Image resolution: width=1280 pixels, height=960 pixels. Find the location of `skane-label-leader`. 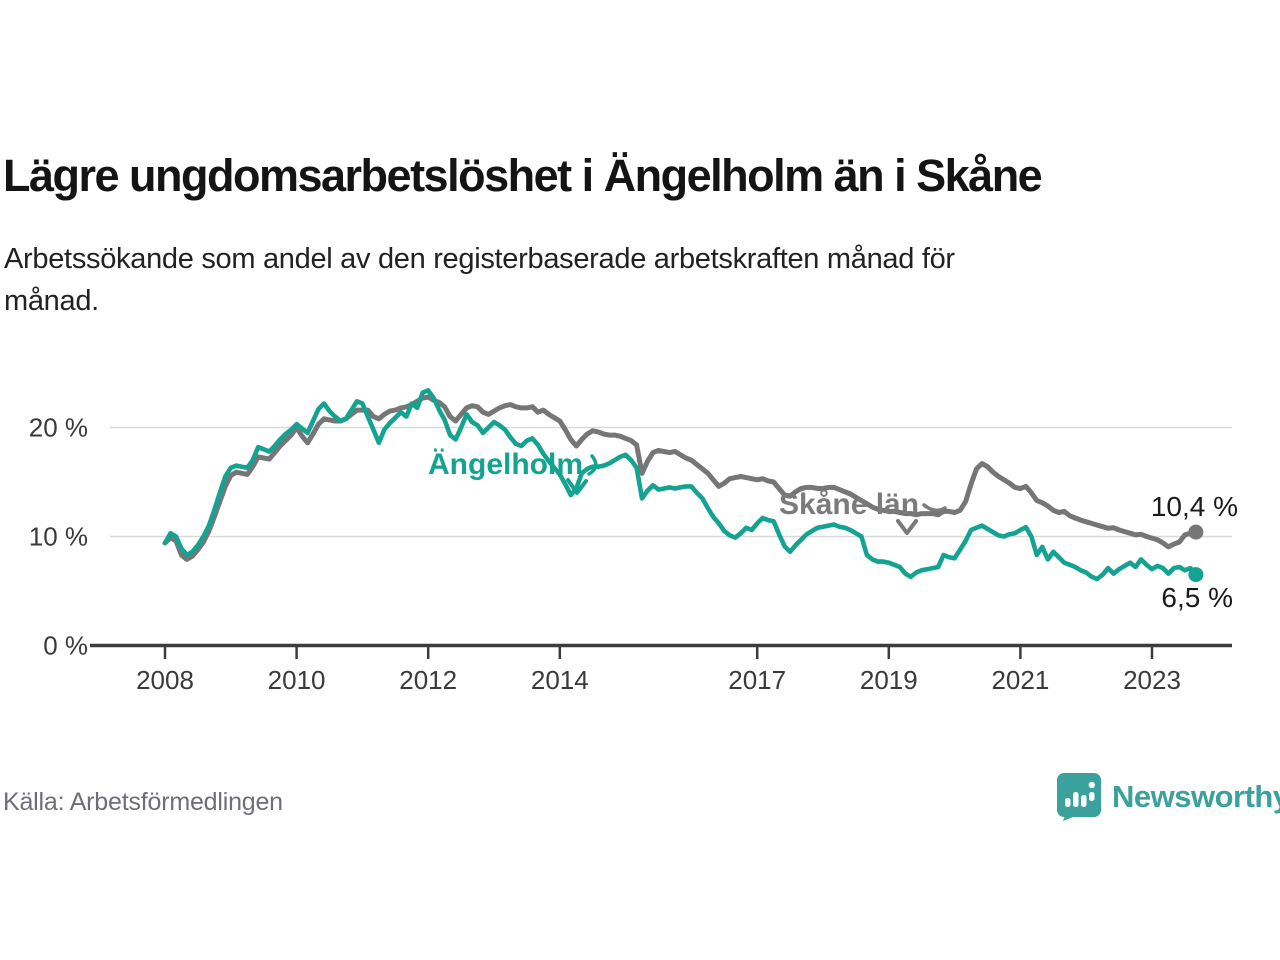

skane-label-leader is located at coordinates (934, 508).